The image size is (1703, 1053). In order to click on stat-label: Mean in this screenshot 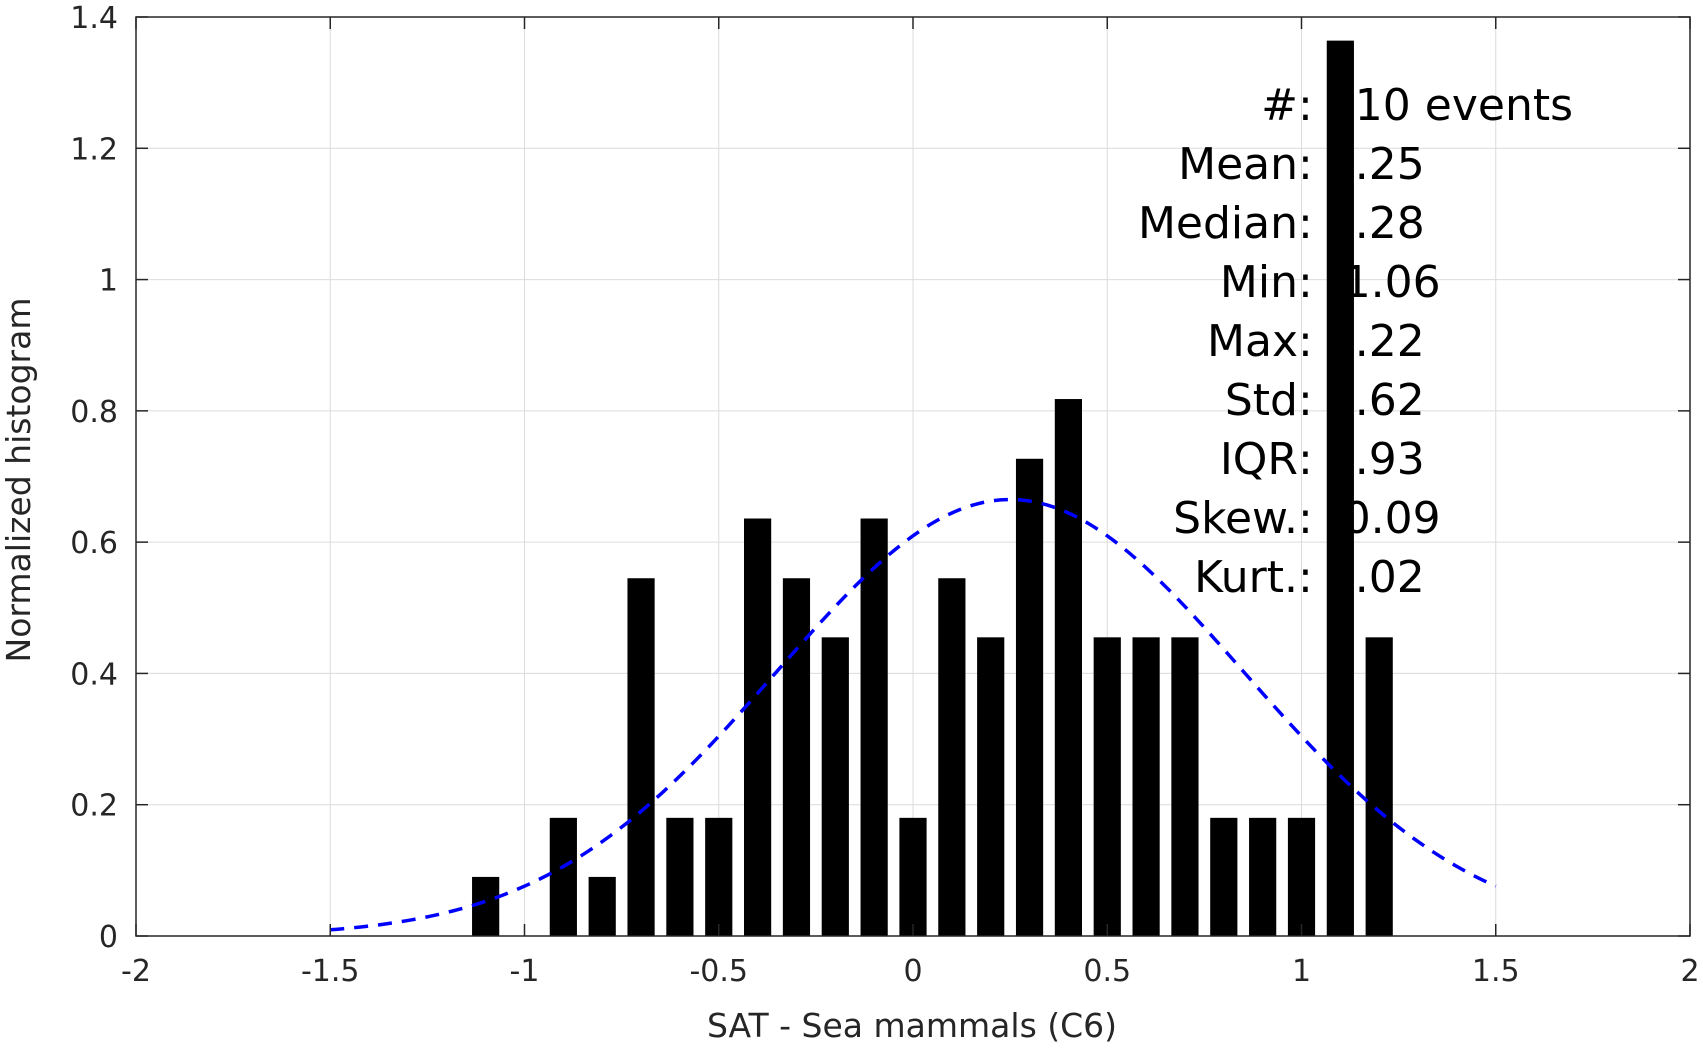, I will do `click(1238, 164)`.